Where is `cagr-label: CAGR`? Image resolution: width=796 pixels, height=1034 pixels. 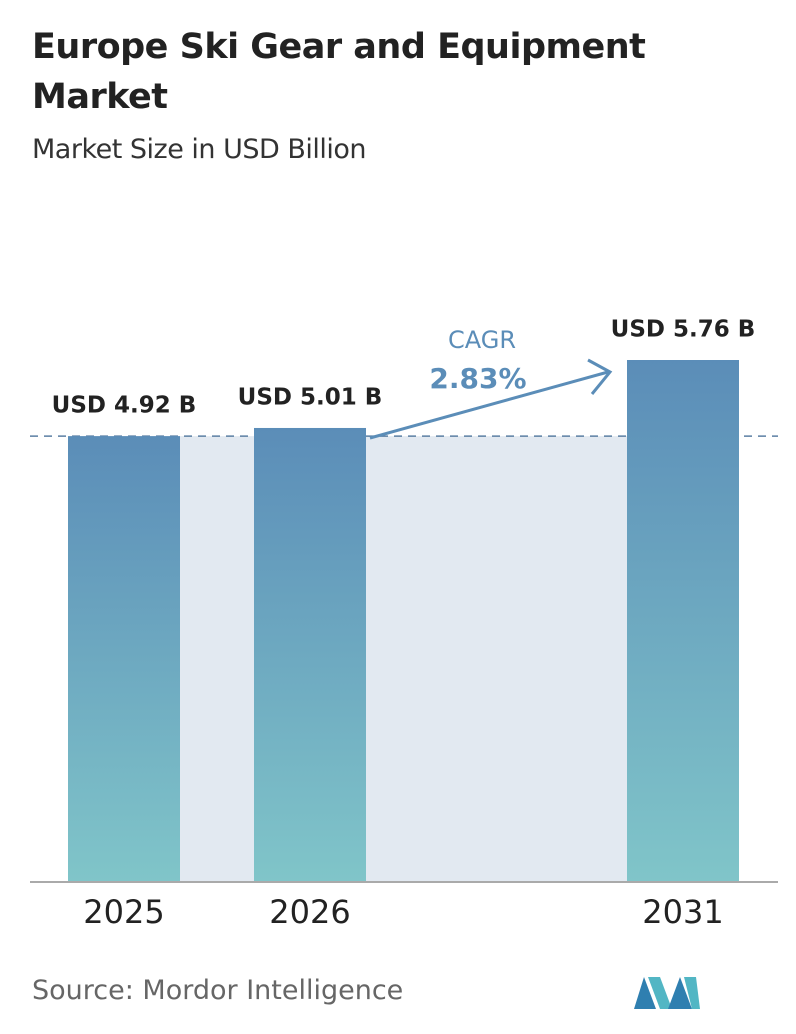
cagr-label: CAGR is located at coordinates (482, 340).